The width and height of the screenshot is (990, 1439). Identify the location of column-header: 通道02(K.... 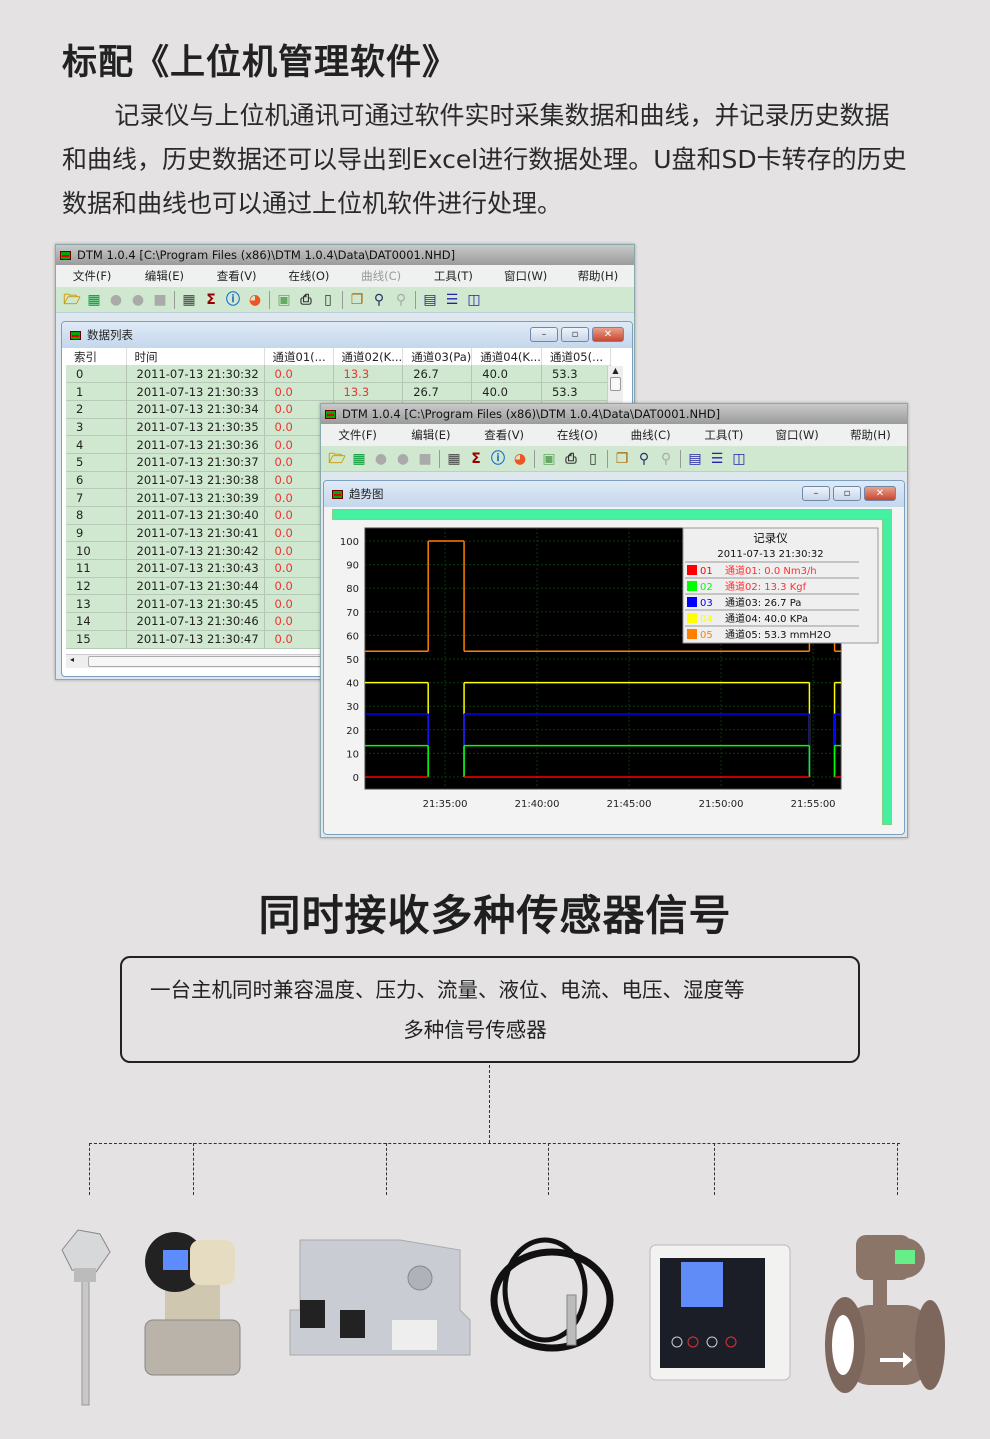
(368, 356).